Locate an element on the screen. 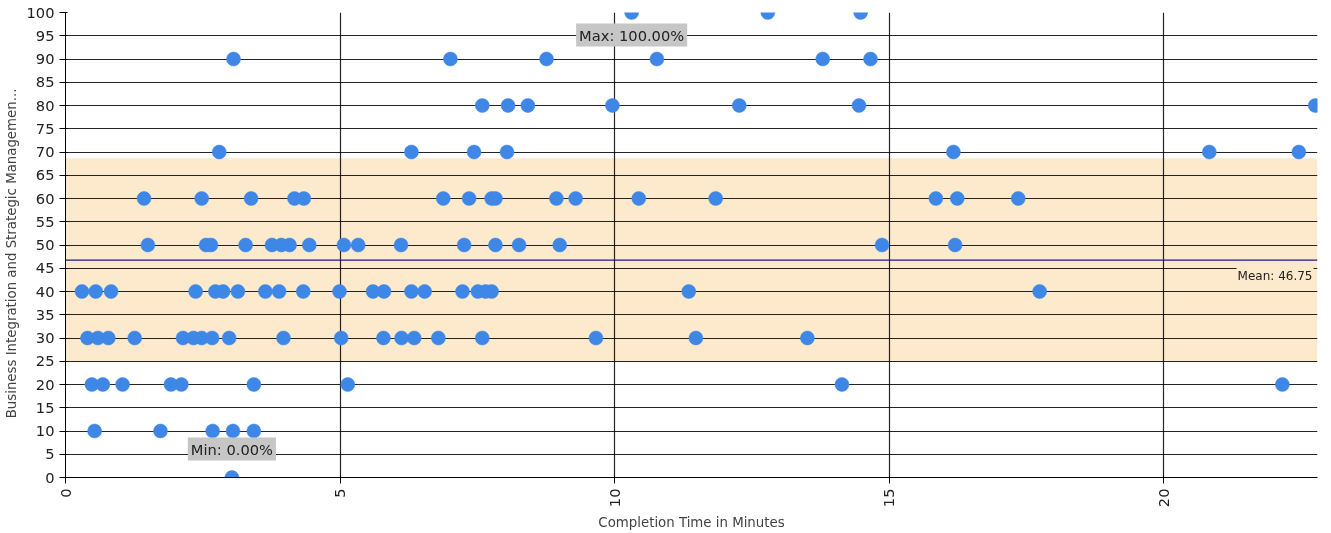 The height and width of the screenshot is (533, 1331). x-tick-label: 15 is located at coordinates (889, 498).